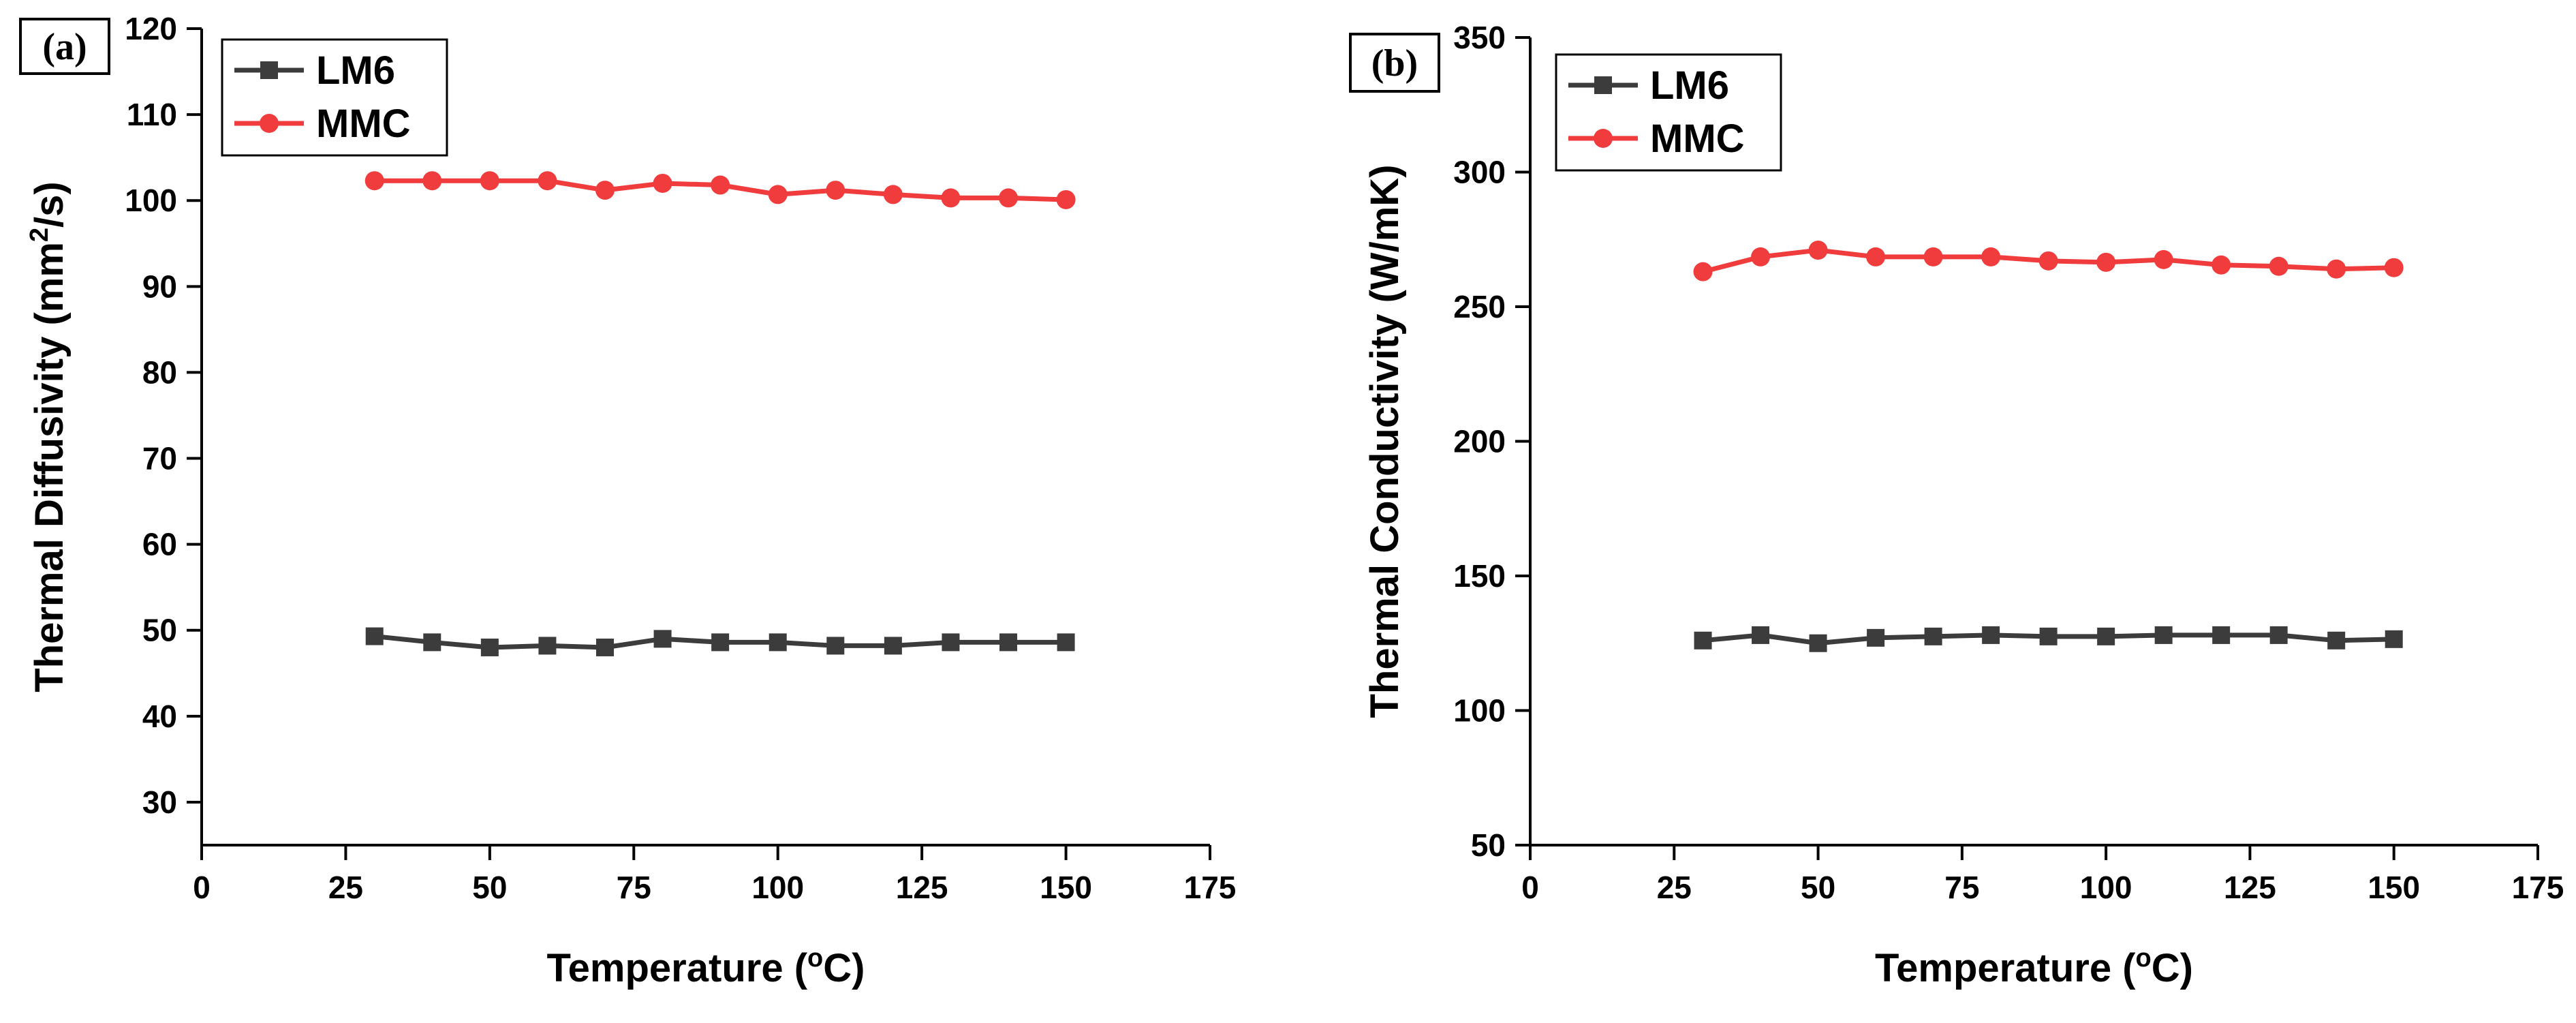 This screenshot has width=2576, height=1023. What do you see at coordinates (2034, 967) in the screenshot?
I see `chart-1-x-axis-title: Temperature (oC)` at bounding box center [2034, 967].